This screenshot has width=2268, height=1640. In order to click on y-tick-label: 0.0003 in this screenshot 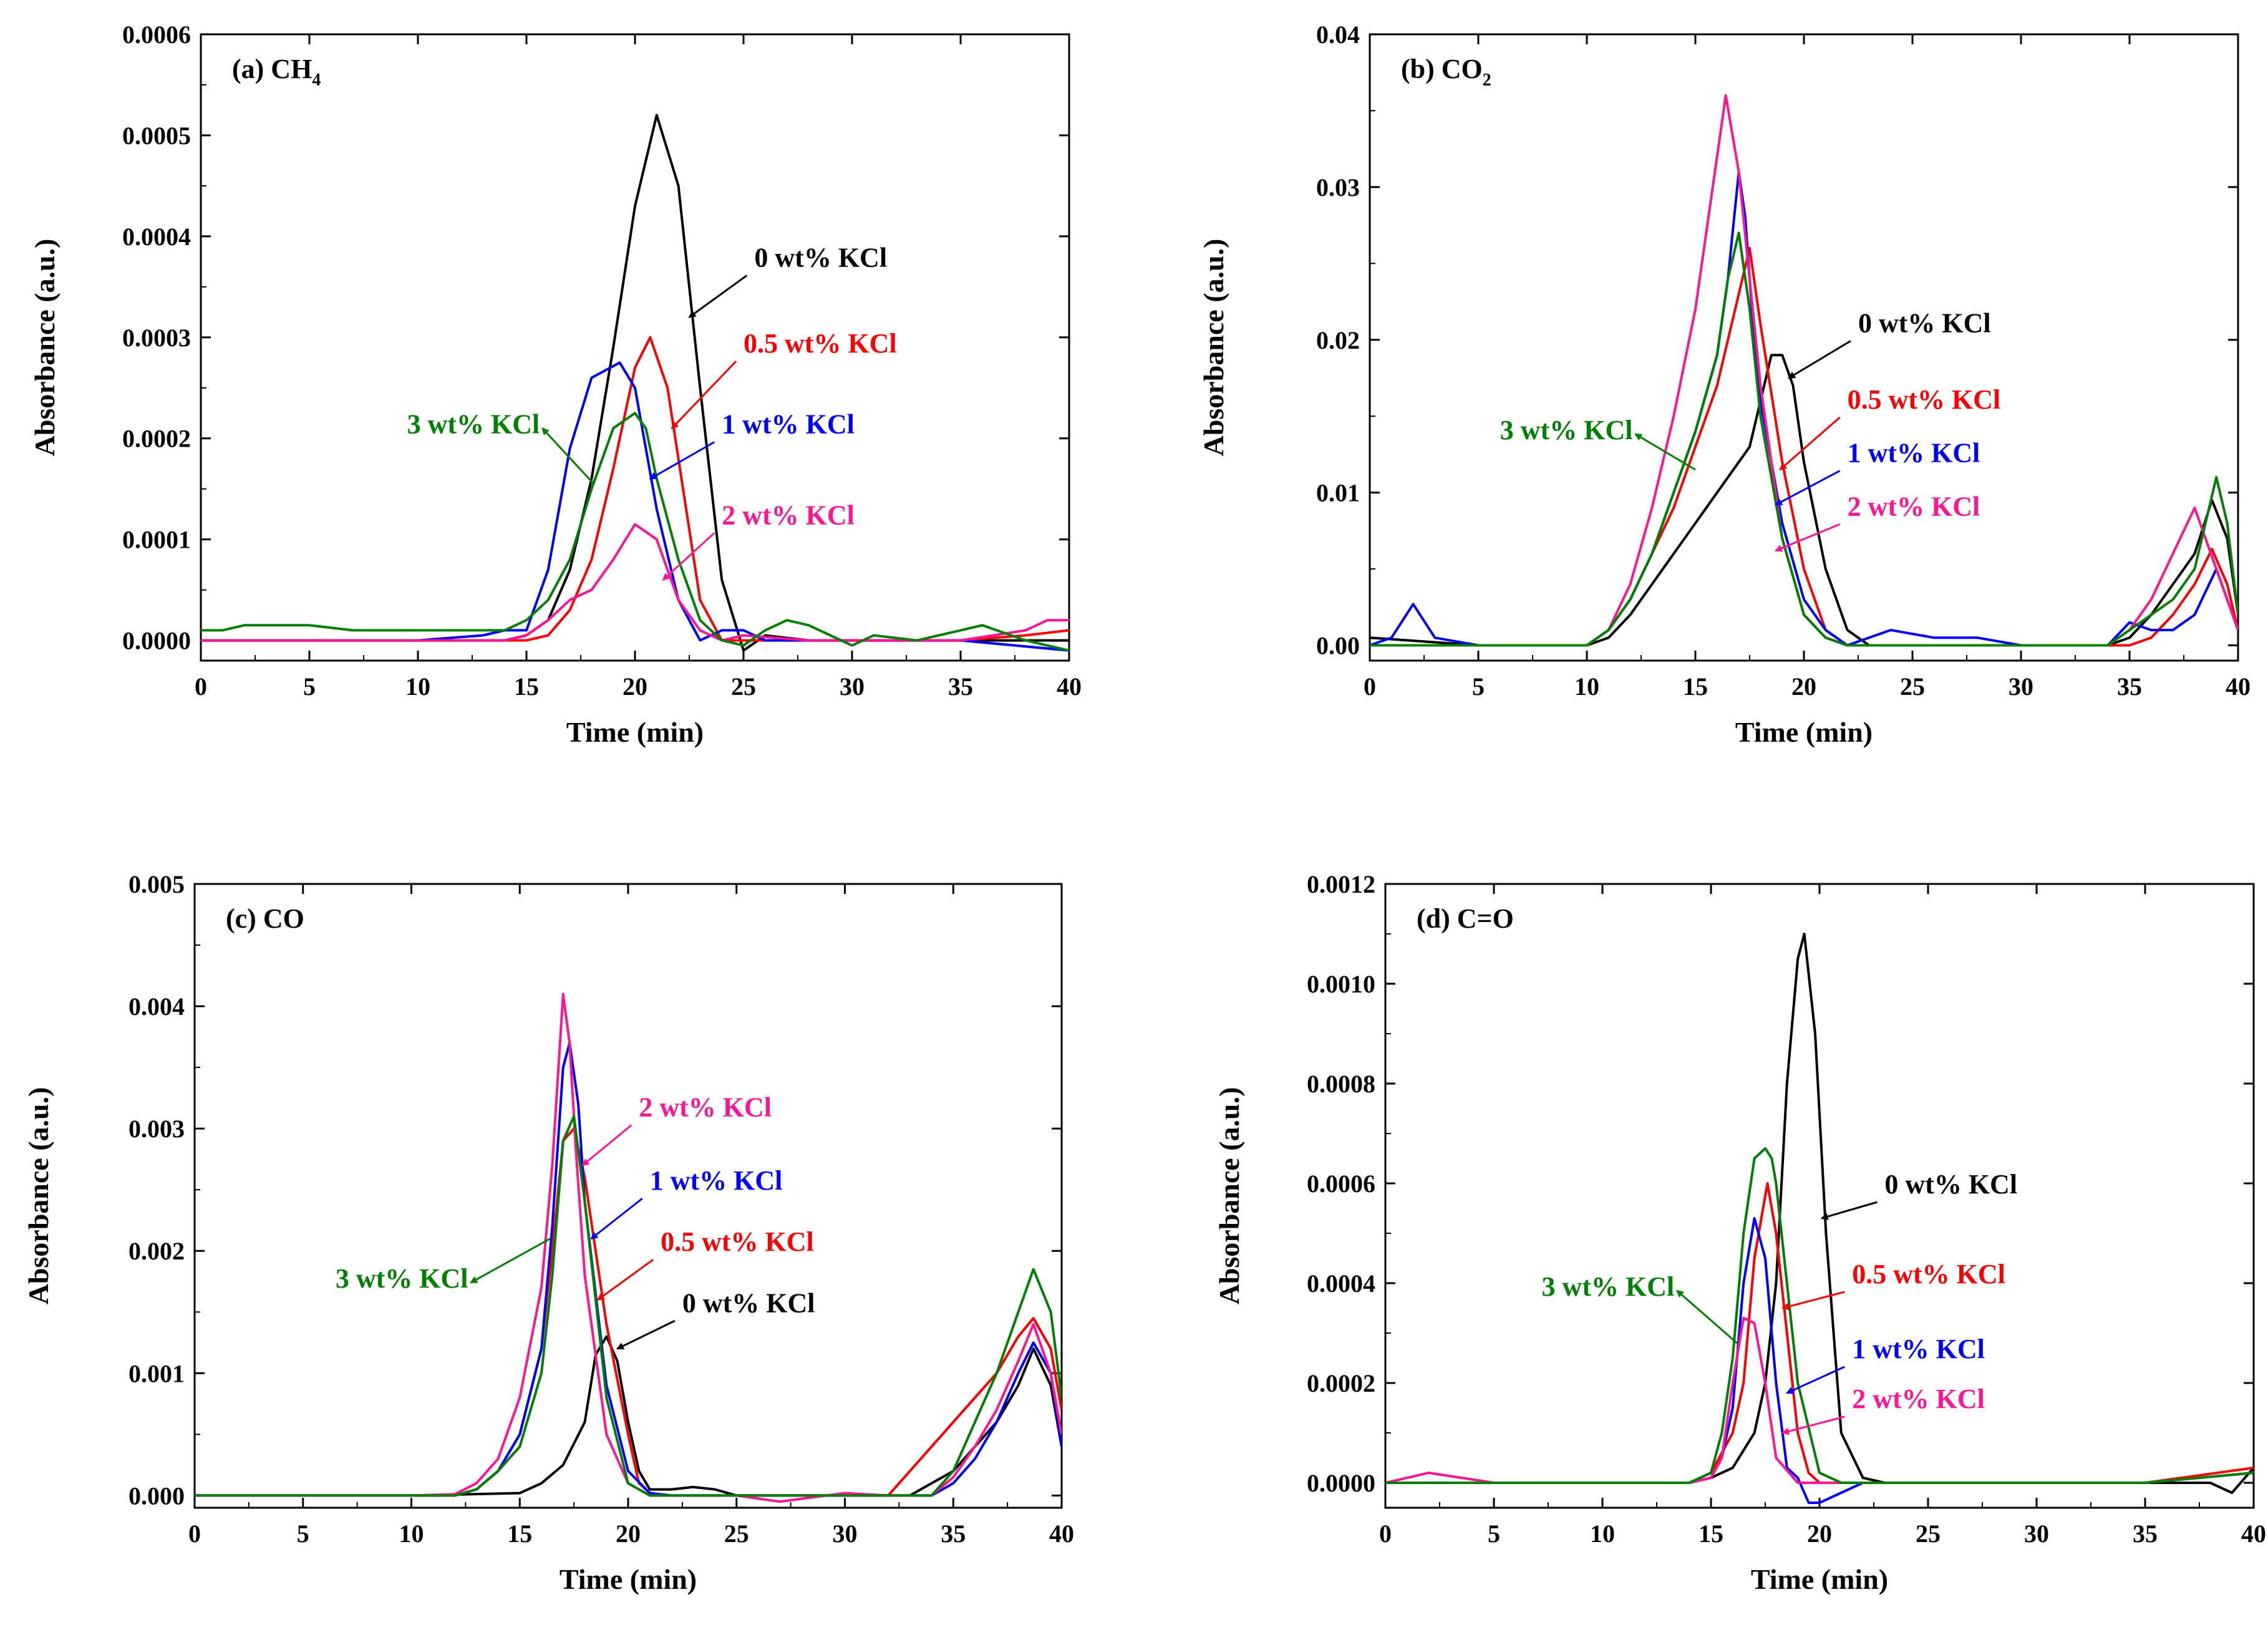, I will do `click(157, 338)`.